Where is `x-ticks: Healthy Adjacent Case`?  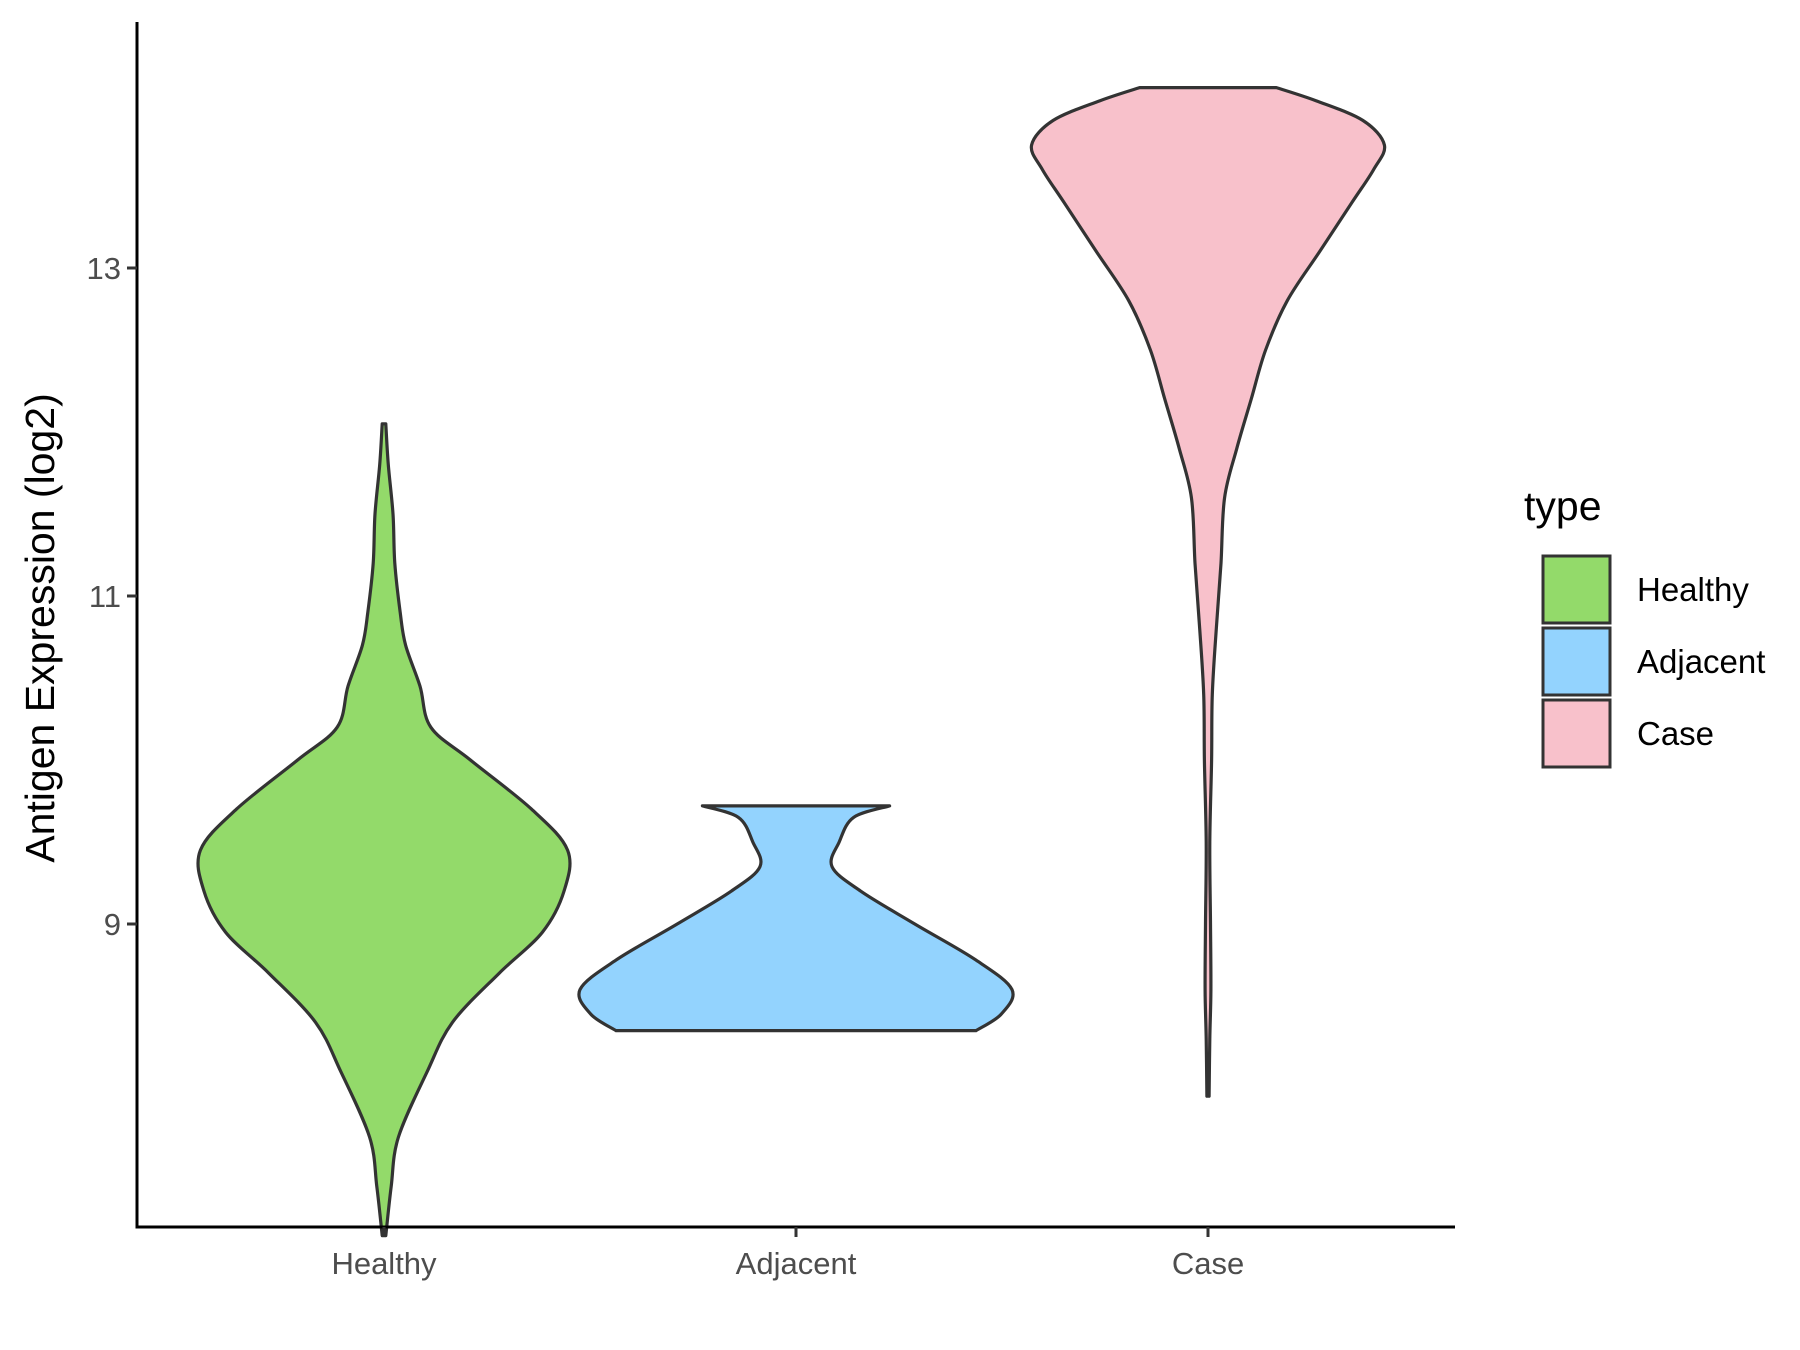 x-ticks: Healthy Adjacent Case is located at coordinates (787, 1254).